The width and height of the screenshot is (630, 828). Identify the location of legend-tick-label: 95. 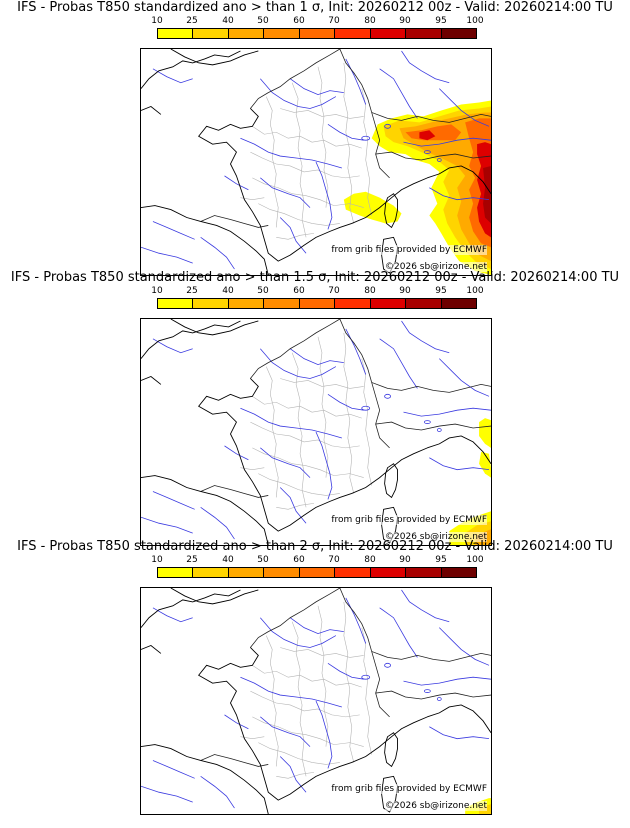
(441, 560).